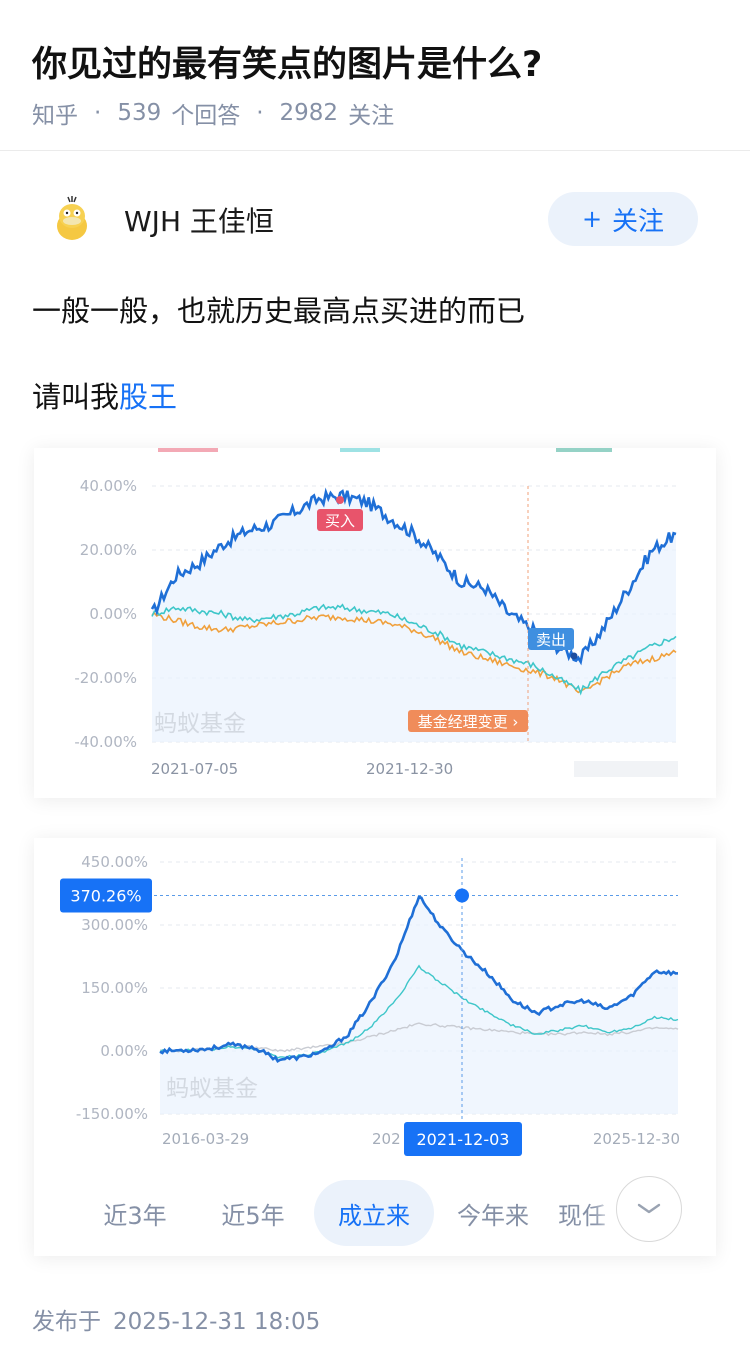 The height and width of the screenshot is (1370, 750). What do you see at coordinates (114, 988) in the screenshot?
I see `y-tick-label: 150.00%` at bounding box center [114, 988].